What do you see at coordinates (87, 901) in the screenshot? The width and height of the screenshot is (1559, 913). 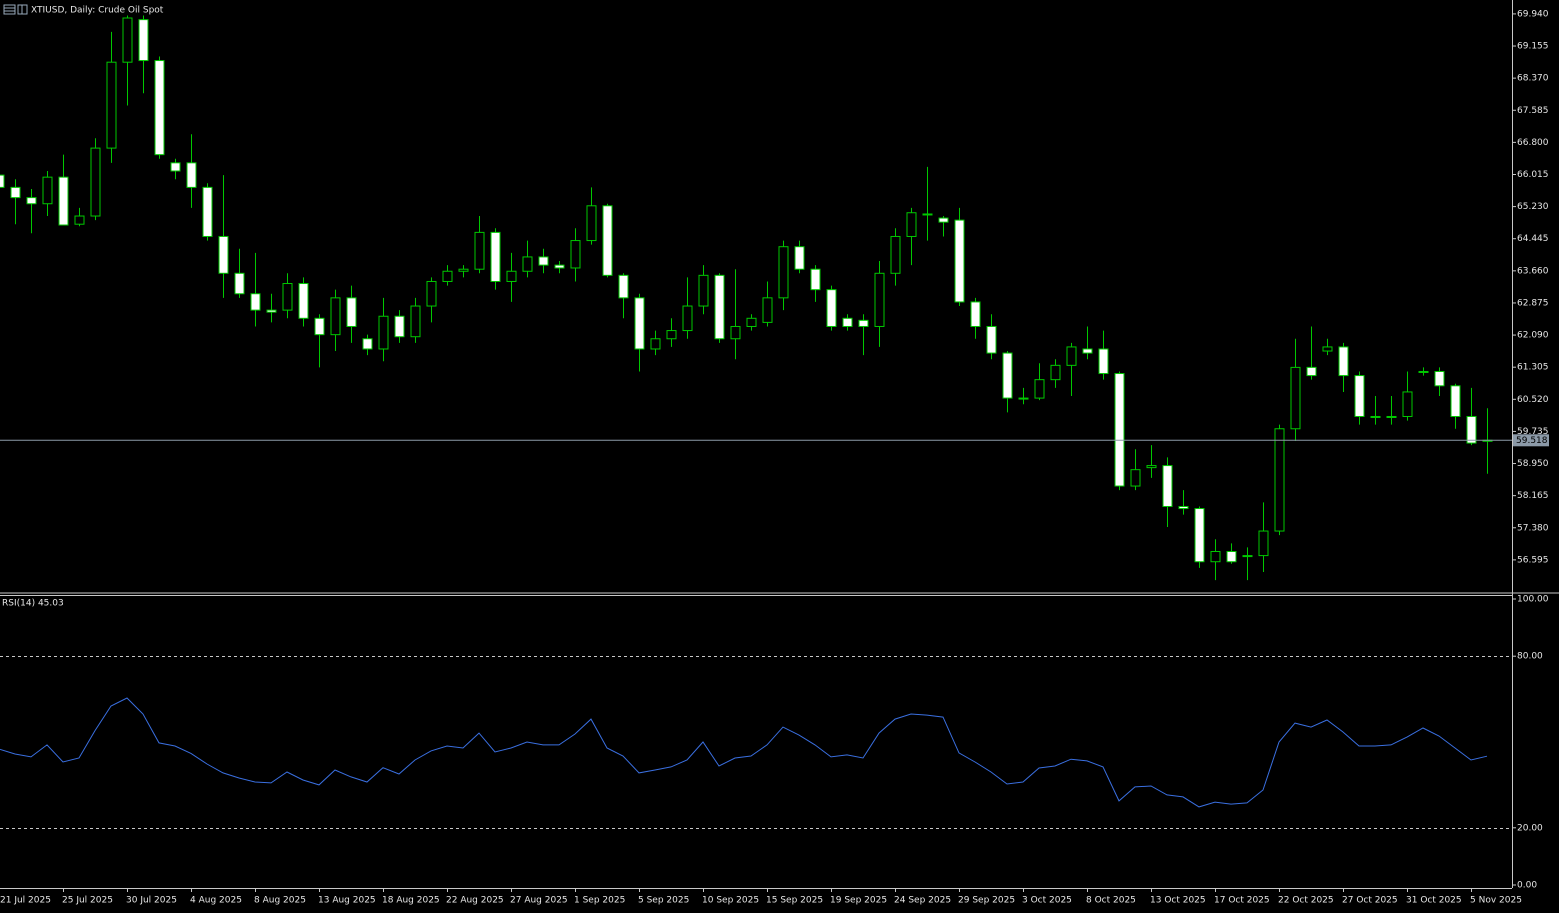 I see `x-tick-label: 25 Jul 2025` at bounding box center [87, 901].